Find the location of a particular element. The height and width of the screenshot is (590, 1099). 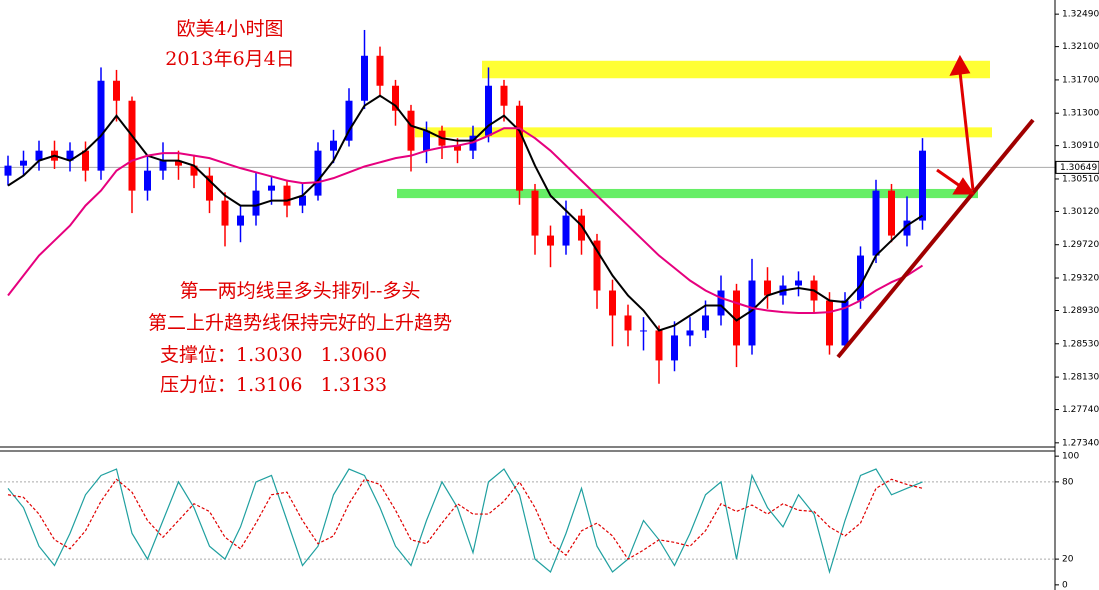

annotation: 第二上升趋势线保持完好的上升趋势 is located at coordinates (300, 323).